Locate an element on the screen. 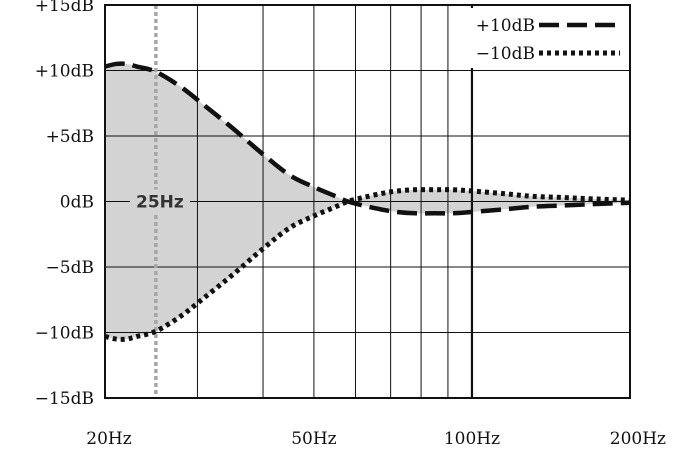 The height and width of the screenshot is (450, 680). y-axis-tick-labels: +15dB +10dB +5dB 0dB −5dB −10dB −15dB is located at coordinates (64, 204).